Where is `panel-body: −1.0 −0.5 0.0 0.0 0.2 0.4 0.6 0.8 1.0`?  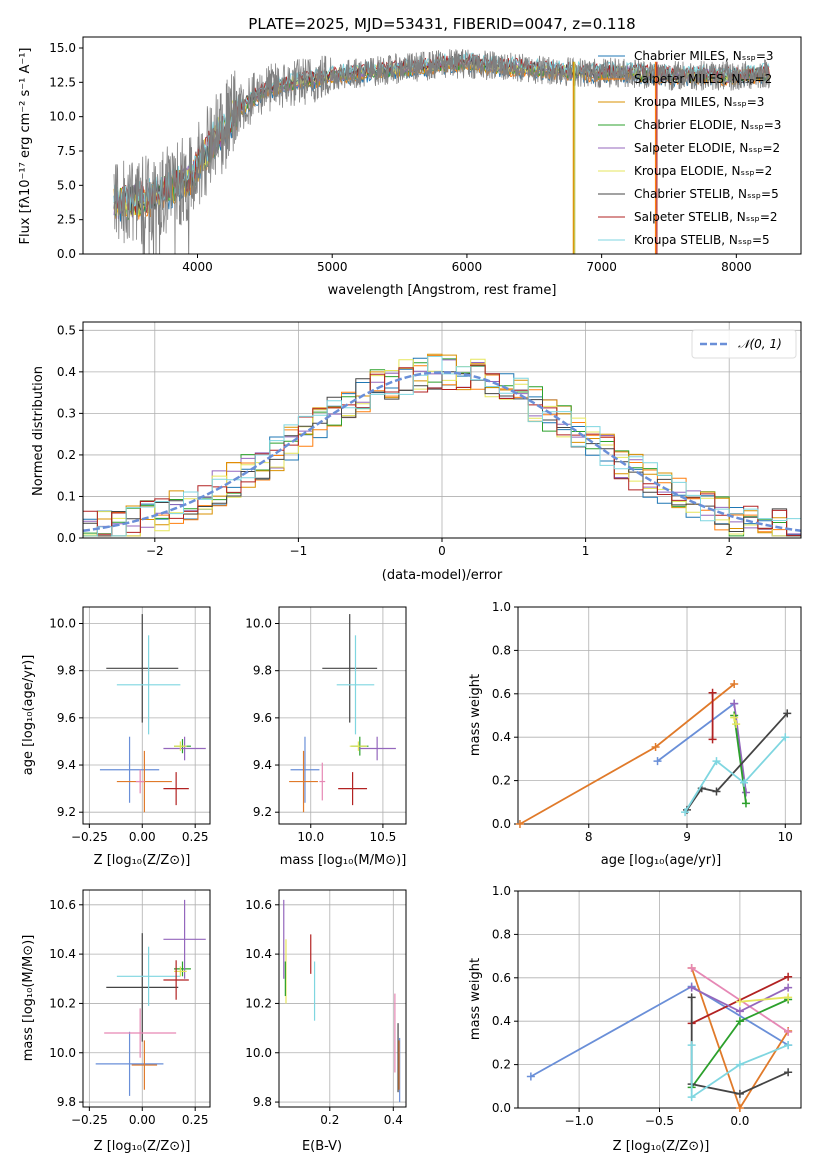
panel-body: −1.0 −0.5 0.0 0.0 0.2 0.4 0.6 0.8 1.0 is located at coordinates (647, 1006).